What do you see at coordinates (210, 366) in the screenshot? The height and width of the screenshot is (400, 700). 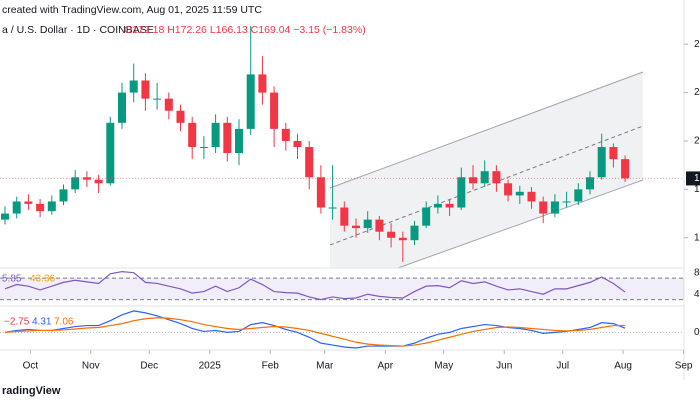 I see `x-tick-label: 2025` at bounding box center [210, 366].